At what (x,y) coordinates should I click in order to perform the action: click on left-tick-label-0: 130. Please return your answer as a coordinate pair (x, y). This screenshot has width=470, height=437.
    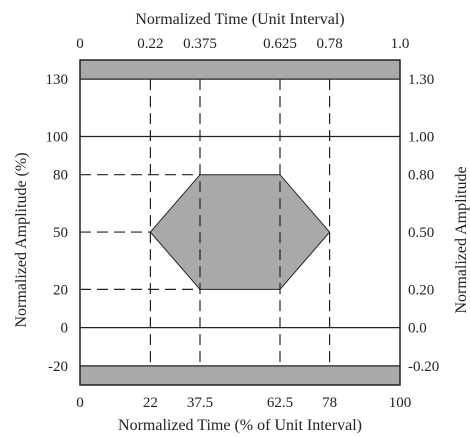
    Looking at the image, I should click on (57, 80).